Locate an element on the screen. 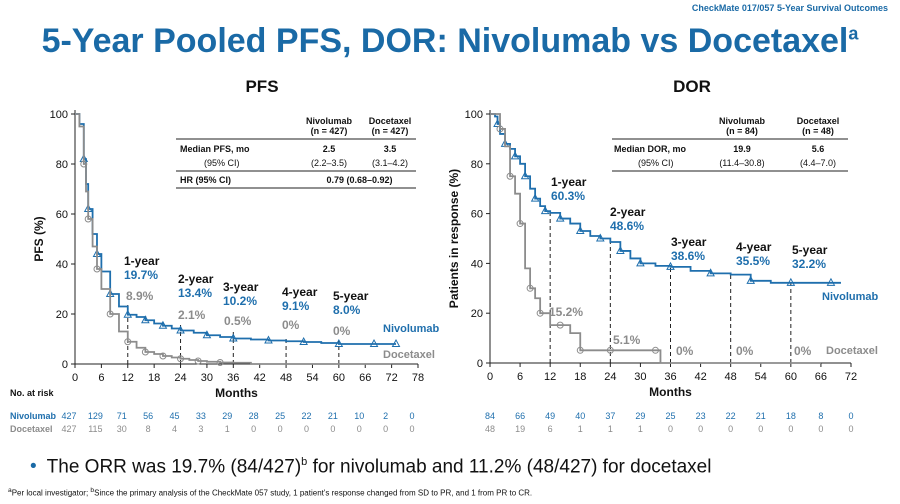 The image size is (900, 504). pfs-y-axis-label: PFS (%) is located at coordinates (39, 238).